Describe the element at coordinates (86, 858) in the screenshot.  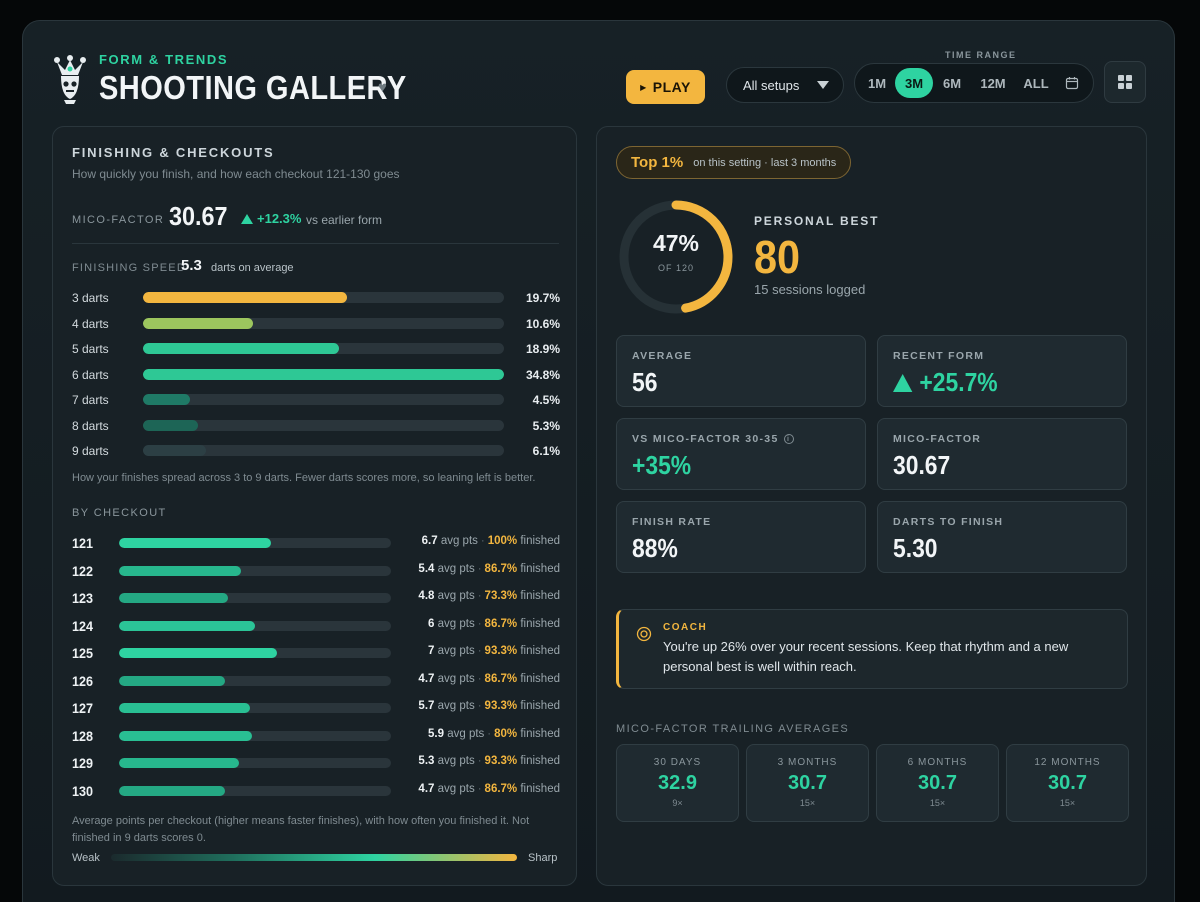
I see `legend-weak-label: Weak` at that location.